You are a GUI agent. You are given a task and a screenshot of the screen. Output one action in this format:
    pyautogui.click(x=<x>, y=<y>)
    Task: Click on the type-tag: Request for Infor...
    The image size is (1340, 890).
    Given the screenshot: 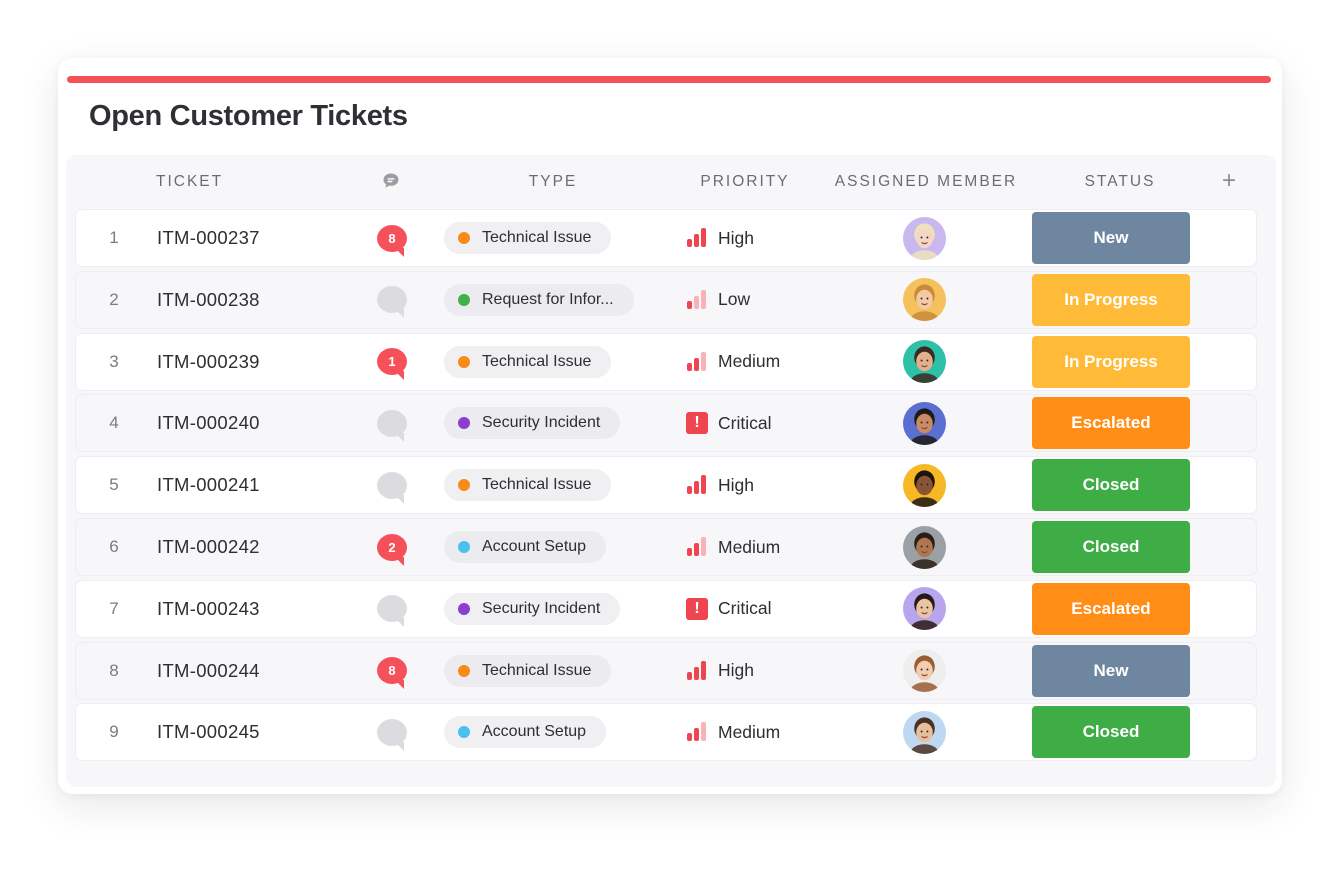 What is the action you would take?
    pyautogui.click(x=539, y=299)
    